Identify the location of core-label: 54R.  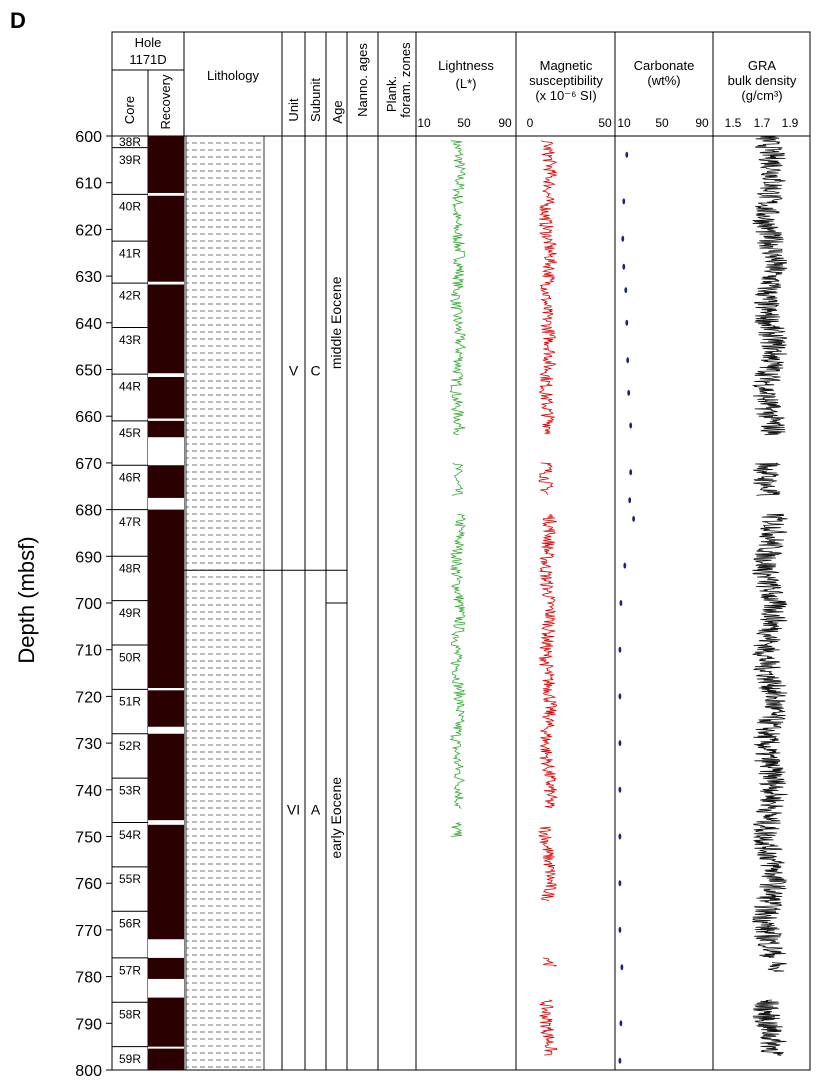
(130, 835).